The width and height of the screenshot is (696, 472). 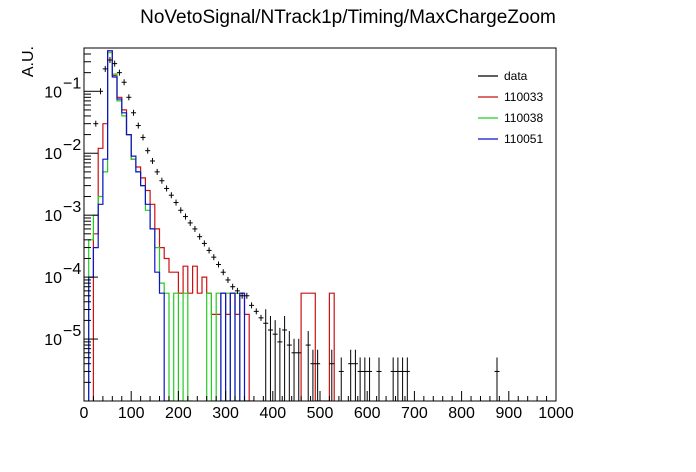 What do you see at coordinates (178, 413) in the screenshot?
I see `x-tick-label: 200` at bounding box center [178, 413].